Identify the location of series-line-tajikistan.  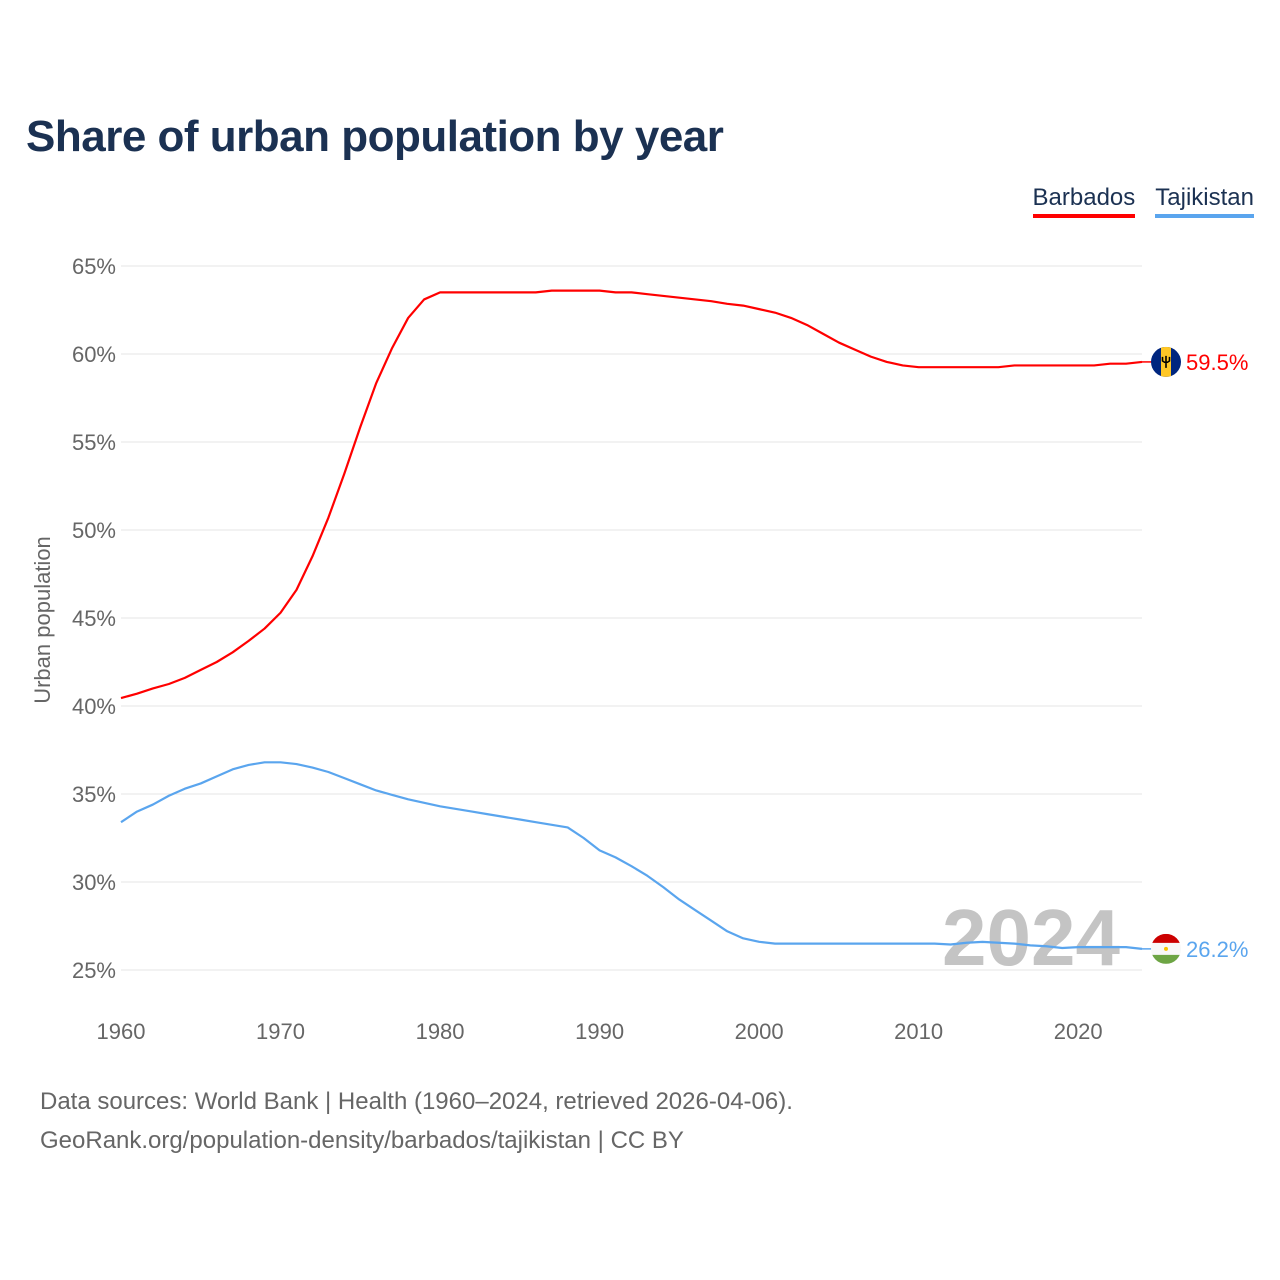
(631, 855).